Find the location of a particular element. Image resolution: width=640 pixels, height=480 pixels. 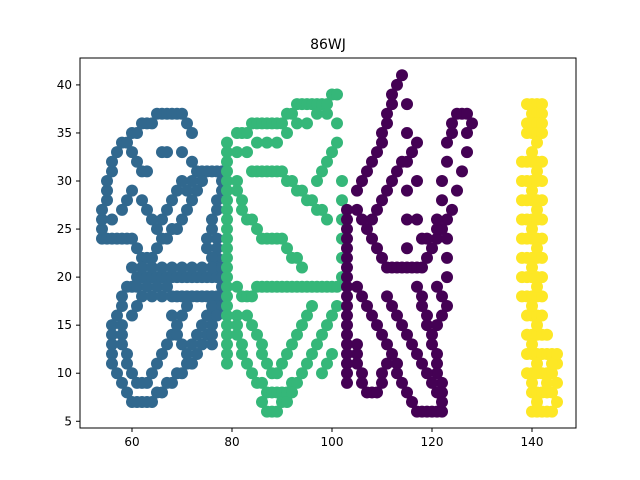

x-tick-label: 140 is located at coordinates (532, 442).